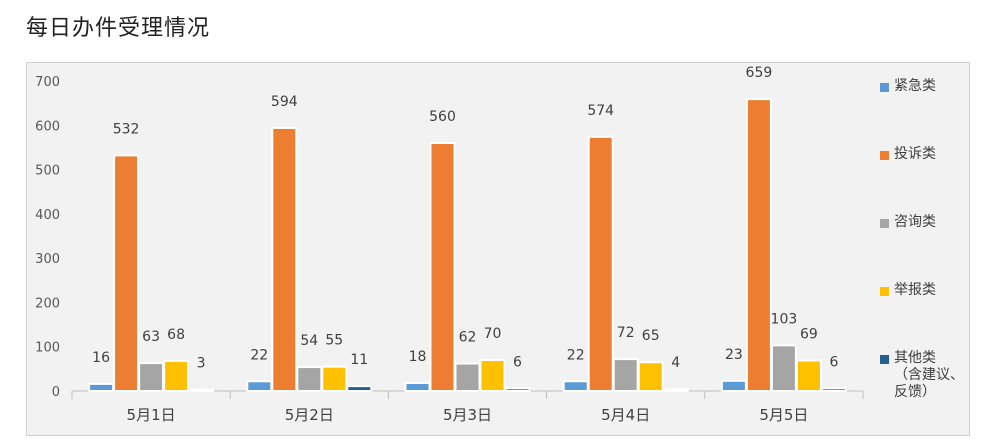  Describe the element at coordinates (176, 335) in the screenshot. I see `data-label: 68` at that location.